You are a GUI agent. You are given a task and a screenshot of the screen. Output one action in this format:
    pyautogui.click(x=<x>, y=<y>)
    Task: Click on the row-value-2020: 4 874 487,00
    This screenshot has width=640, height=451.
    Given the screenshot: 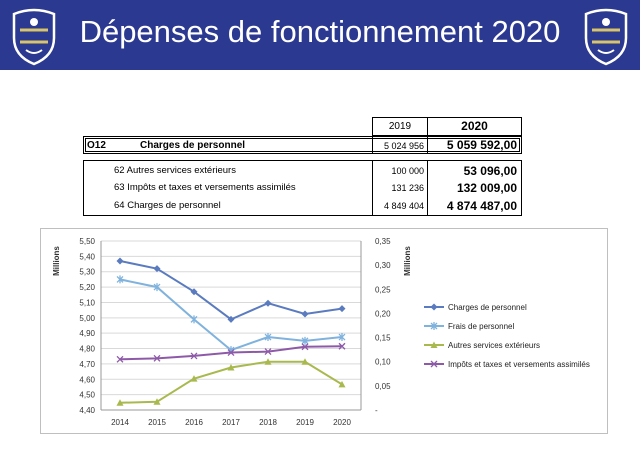 What is the action you would take?
    pyautogui.click(x=481, y=206)
    